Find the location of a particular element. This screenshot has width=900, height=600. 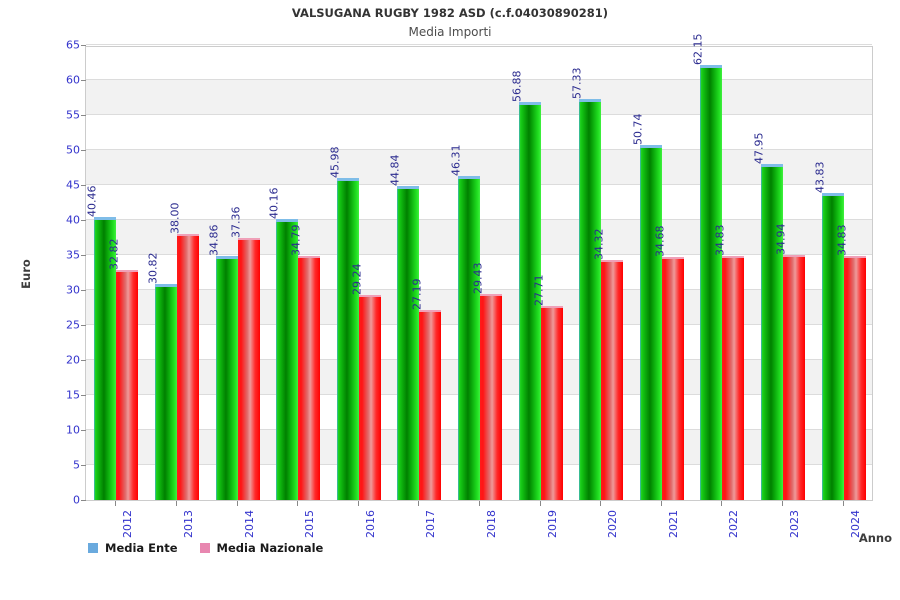

bar-value-label: 46.31 is located at coordinates (459, 168).